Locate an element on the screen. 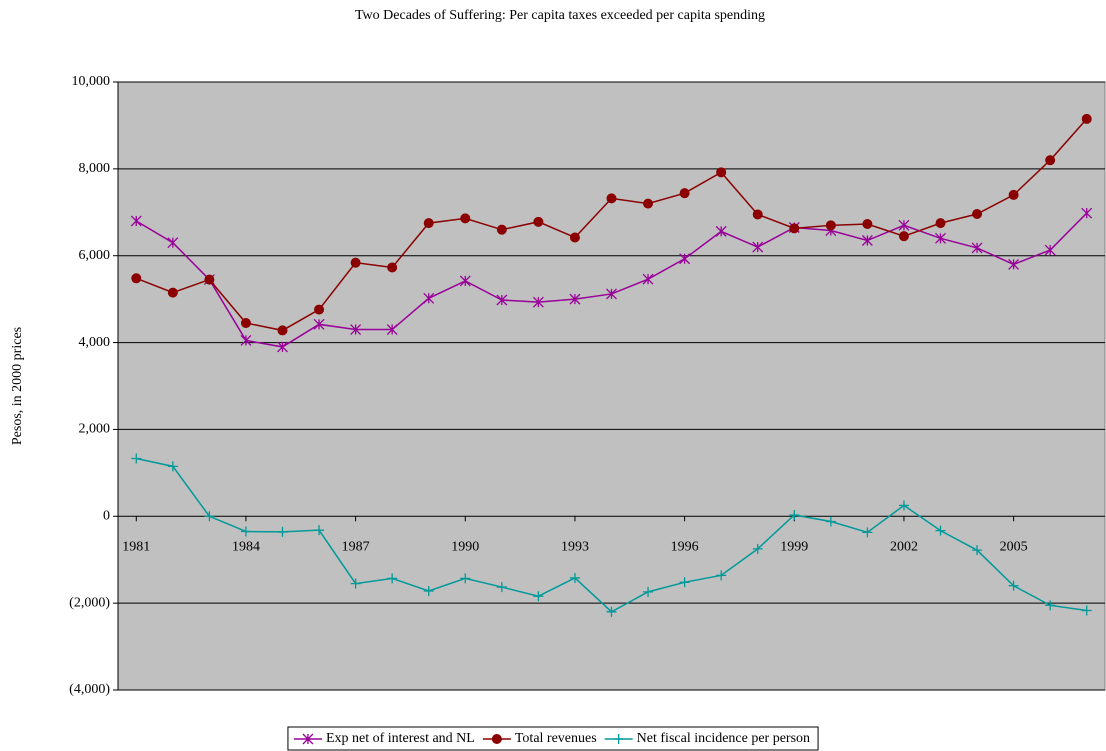  legend-box is located at coordinates (553, 738).